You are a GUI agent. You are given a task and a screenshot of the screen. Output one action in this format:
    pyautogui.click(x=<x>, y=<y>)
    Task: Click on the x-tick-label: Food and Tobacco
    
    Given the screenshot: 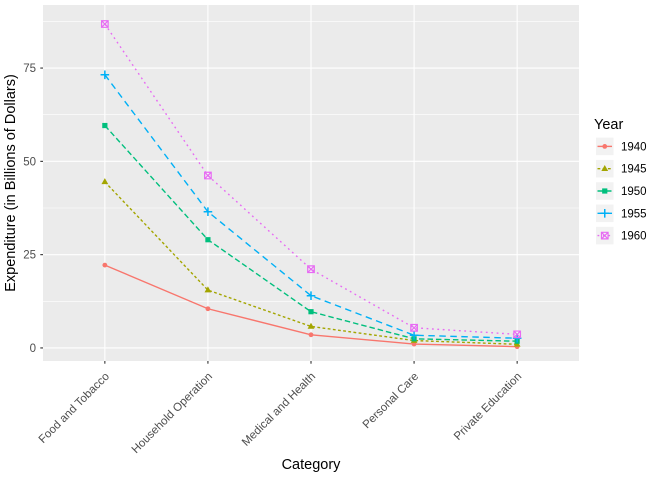 What is the action you would take?
    pyautogui.click(x=74, y=408)
    